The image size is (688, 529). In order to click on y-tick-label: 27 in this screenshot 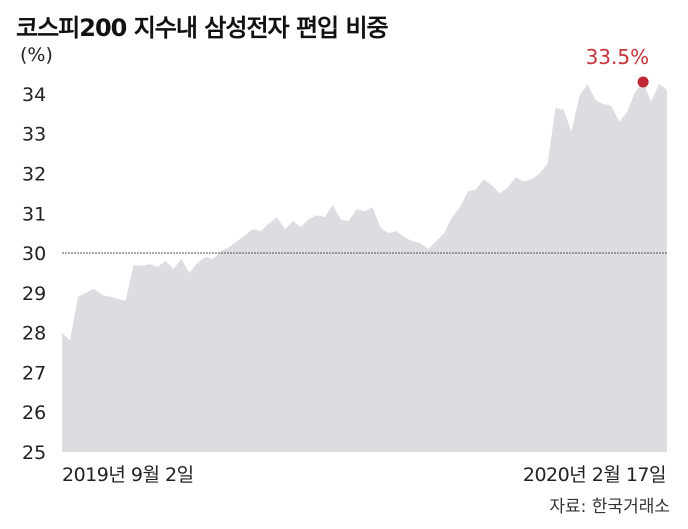, I will do `click(34, 373)`.